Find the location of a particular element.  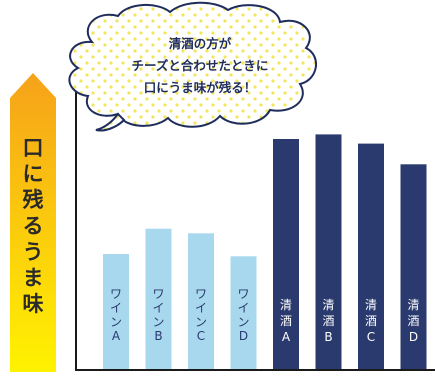

y-axis-label-char: に is located at coordinates (33, 174).